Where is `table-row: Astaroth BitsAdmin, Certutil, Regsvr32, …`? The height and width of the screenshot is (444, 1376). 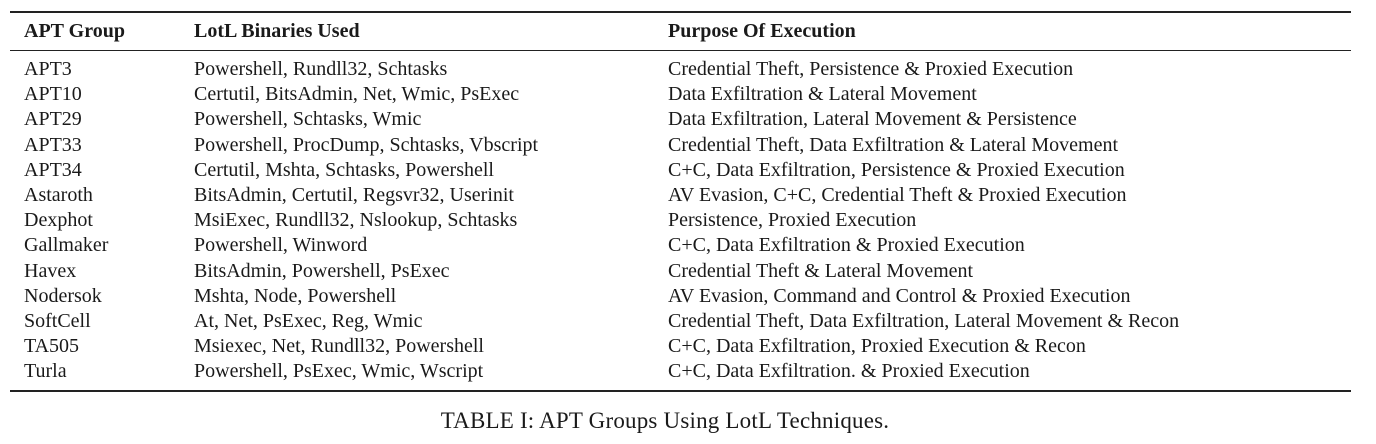
table-row: Astaroth BitsAdmin, Certutil, Regsvr32, … is located at coordinates (680, 195).